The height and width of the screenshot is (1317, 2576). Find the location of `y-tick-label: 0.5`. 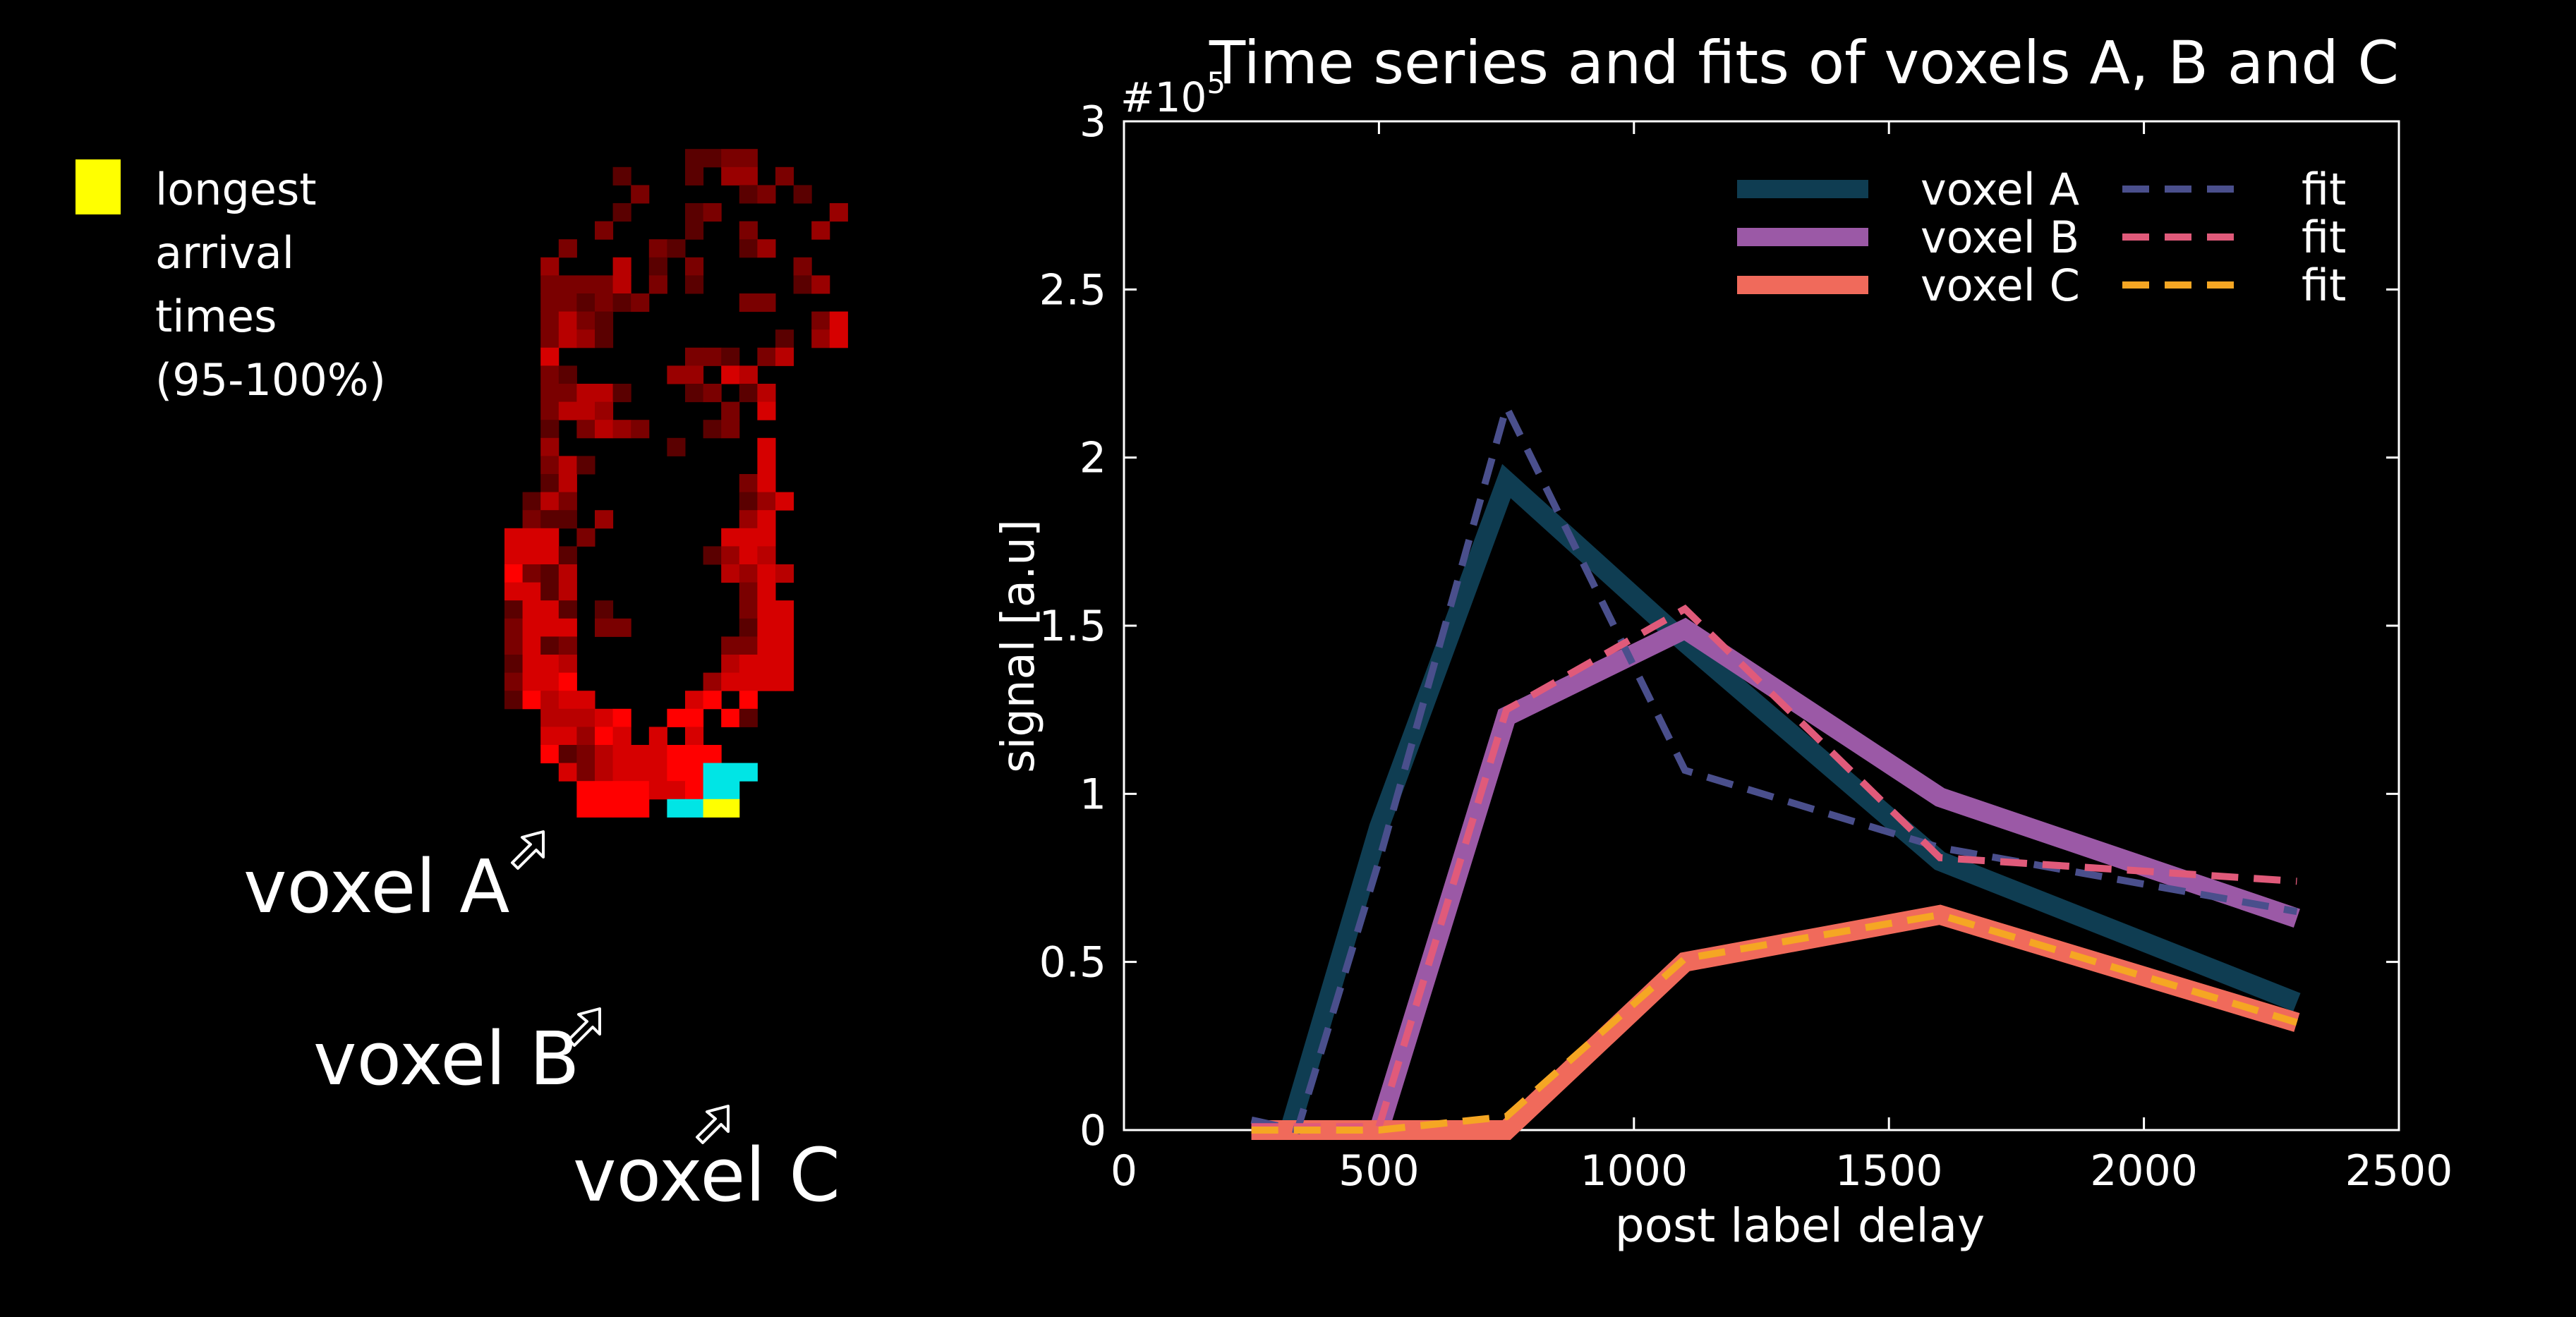

y-tick-label: 0.5 is located at coordinates (1073, 963).